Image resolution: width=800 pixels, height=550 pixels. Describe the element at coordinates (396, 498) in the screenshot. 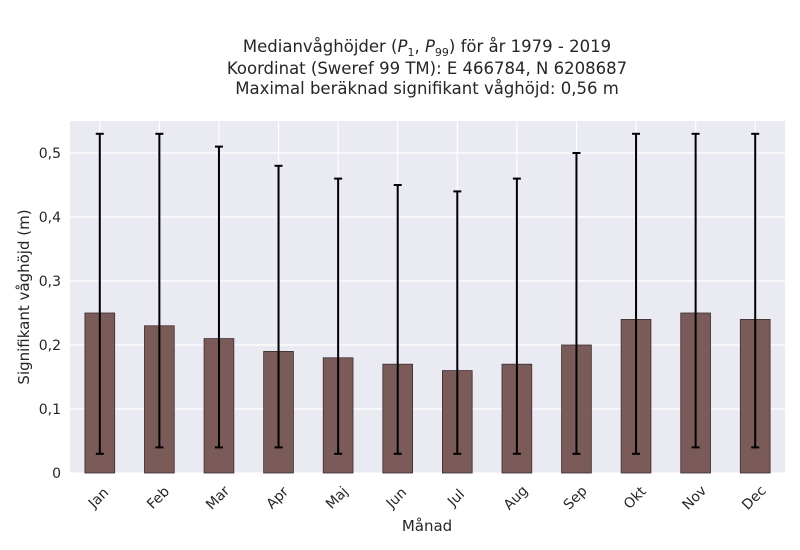

I see `x-tick-label: Jun` at that location.